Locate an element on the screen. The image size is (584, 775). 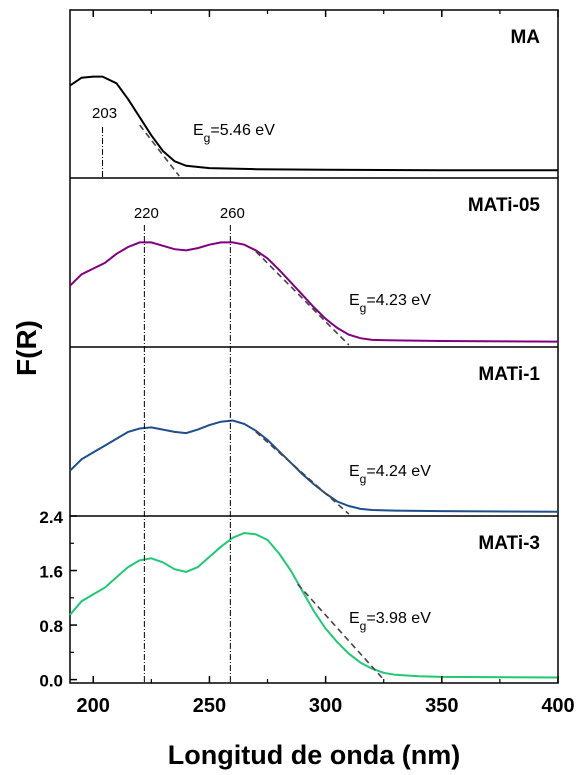
band-gap-label-mati-05: Eg=4.23 eV is located at coordinates (390, 303).